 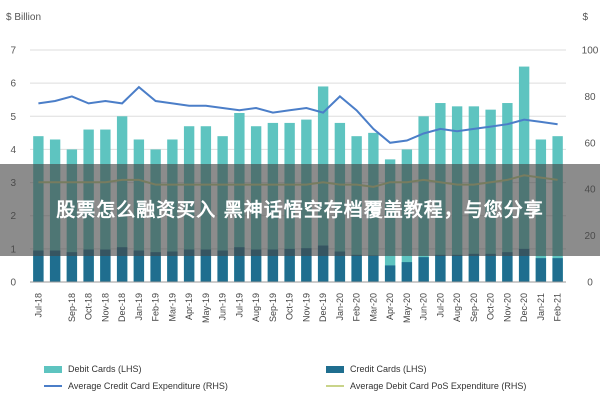 I want to click on x-tick-label: Jan-21, so click(x=541, y=307).